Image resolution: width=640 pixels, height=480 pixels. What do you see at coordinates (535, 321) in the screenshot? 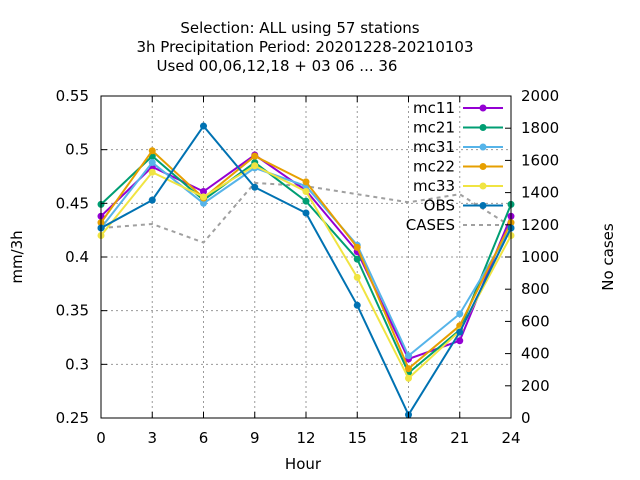
I see `y2-tick-label: 600` at bounding box center [535, 321].